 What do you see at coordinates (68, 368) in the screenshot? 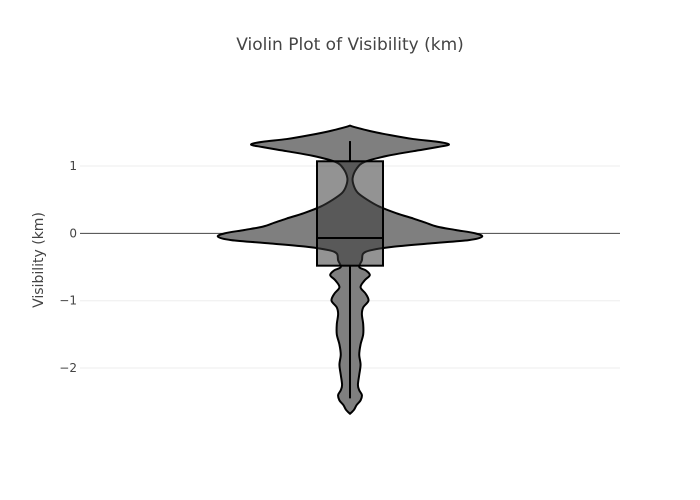
I see `y-tick-label: −2` at bounding box center [68, 368].